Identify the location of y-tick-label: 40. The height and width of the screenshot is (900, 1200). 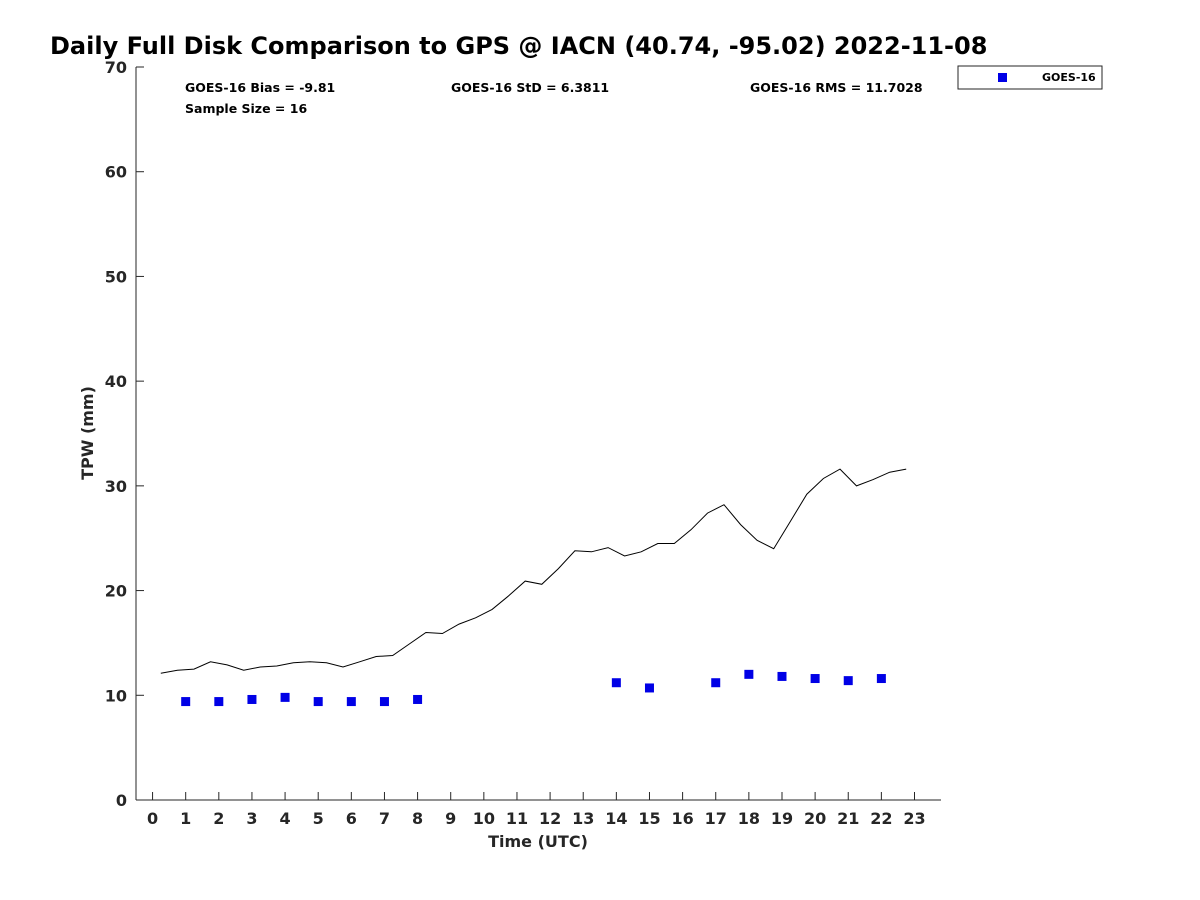
(116, 381).